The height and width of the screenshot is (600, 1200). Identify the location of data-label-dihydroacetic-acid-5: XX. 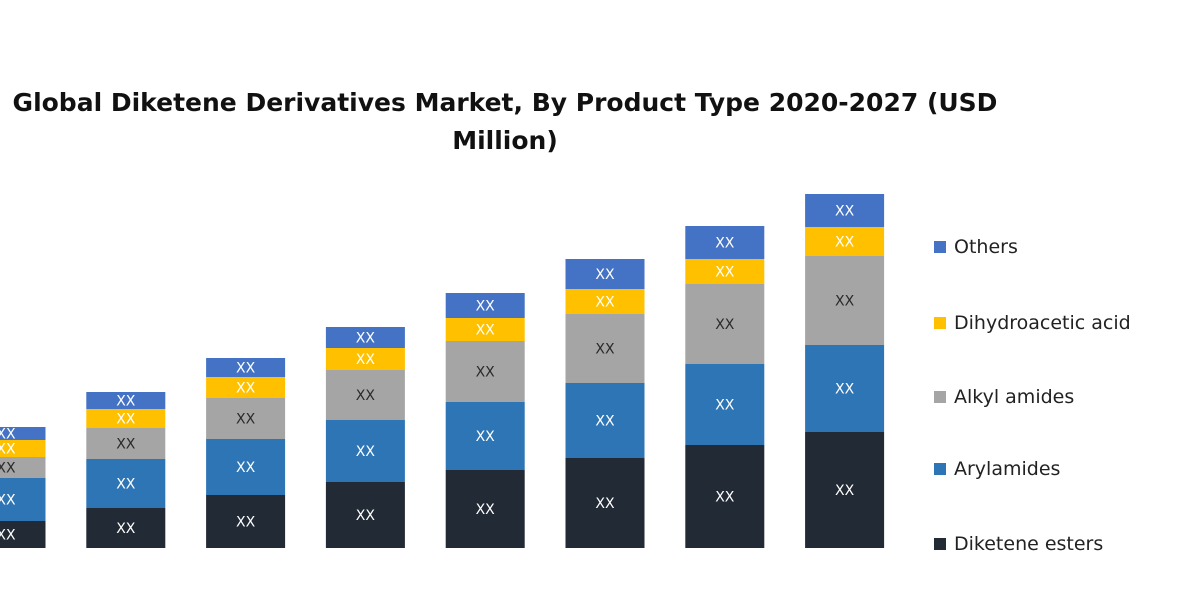
(486, 331).